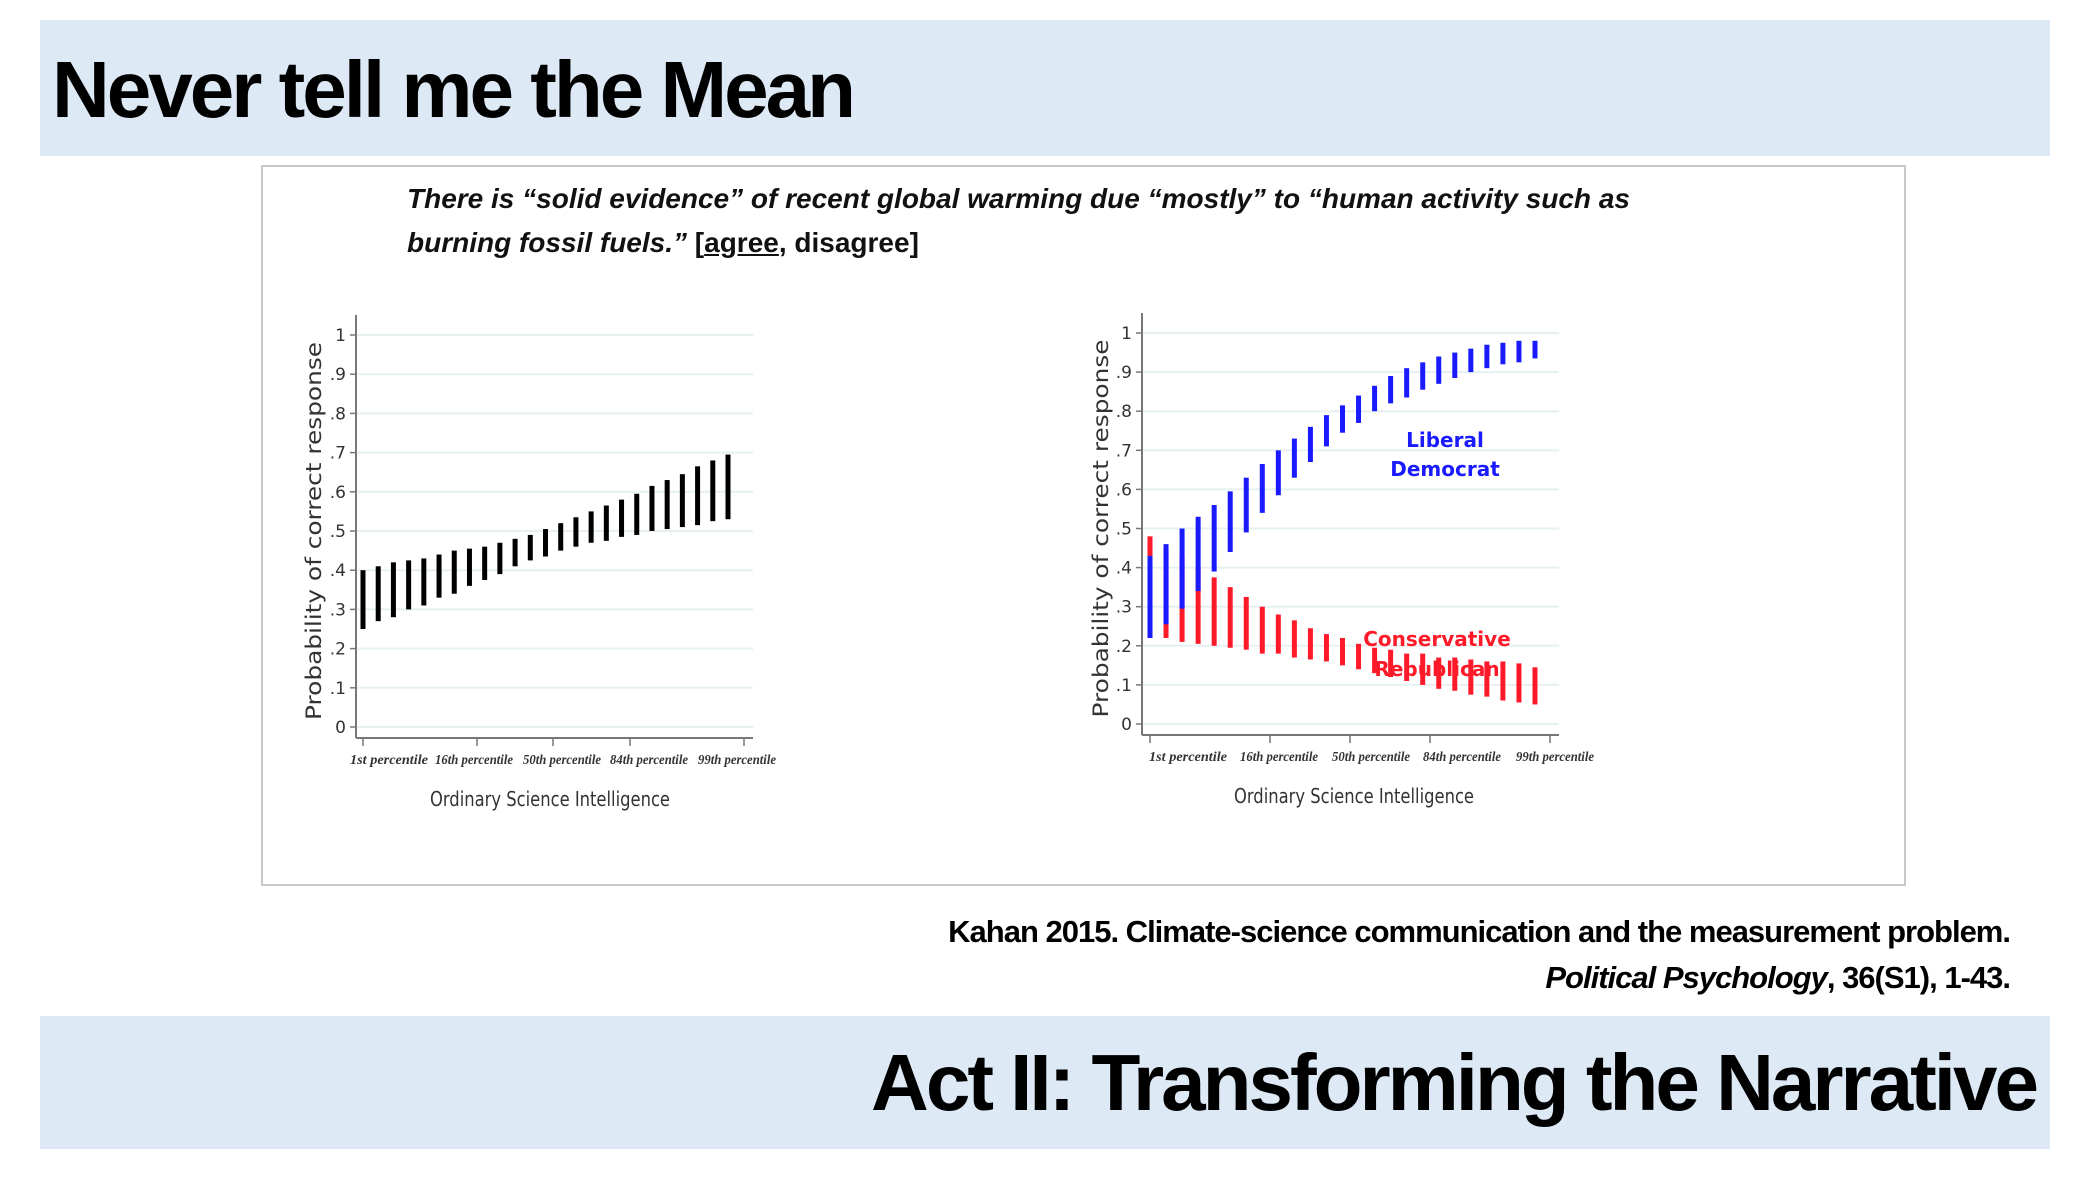 The width and height of the screenshot is (2080, 1183). I want to click on y-tick-label: 0, so click(340, 728).